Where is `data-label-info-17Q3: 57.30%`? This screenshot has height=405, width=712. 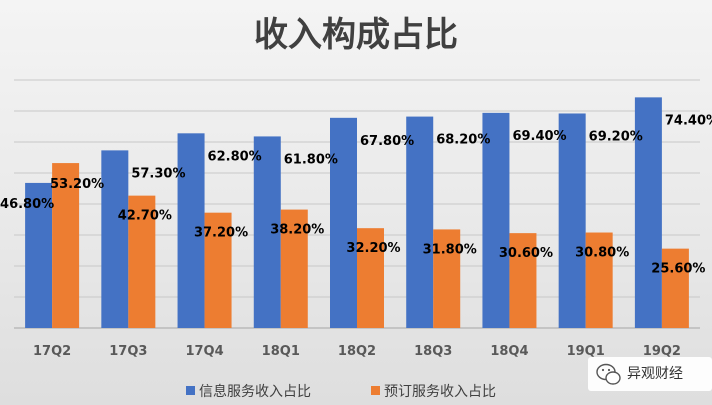
data-label-info-17Q3: 57.30% is located at coordinates (158, 173).